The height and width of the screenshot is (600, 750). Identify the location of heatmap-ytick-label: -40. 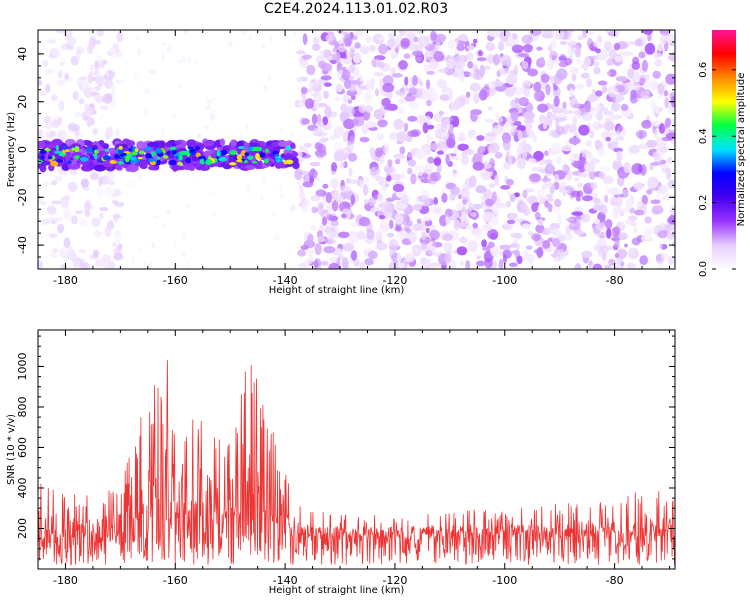
(22, 245).